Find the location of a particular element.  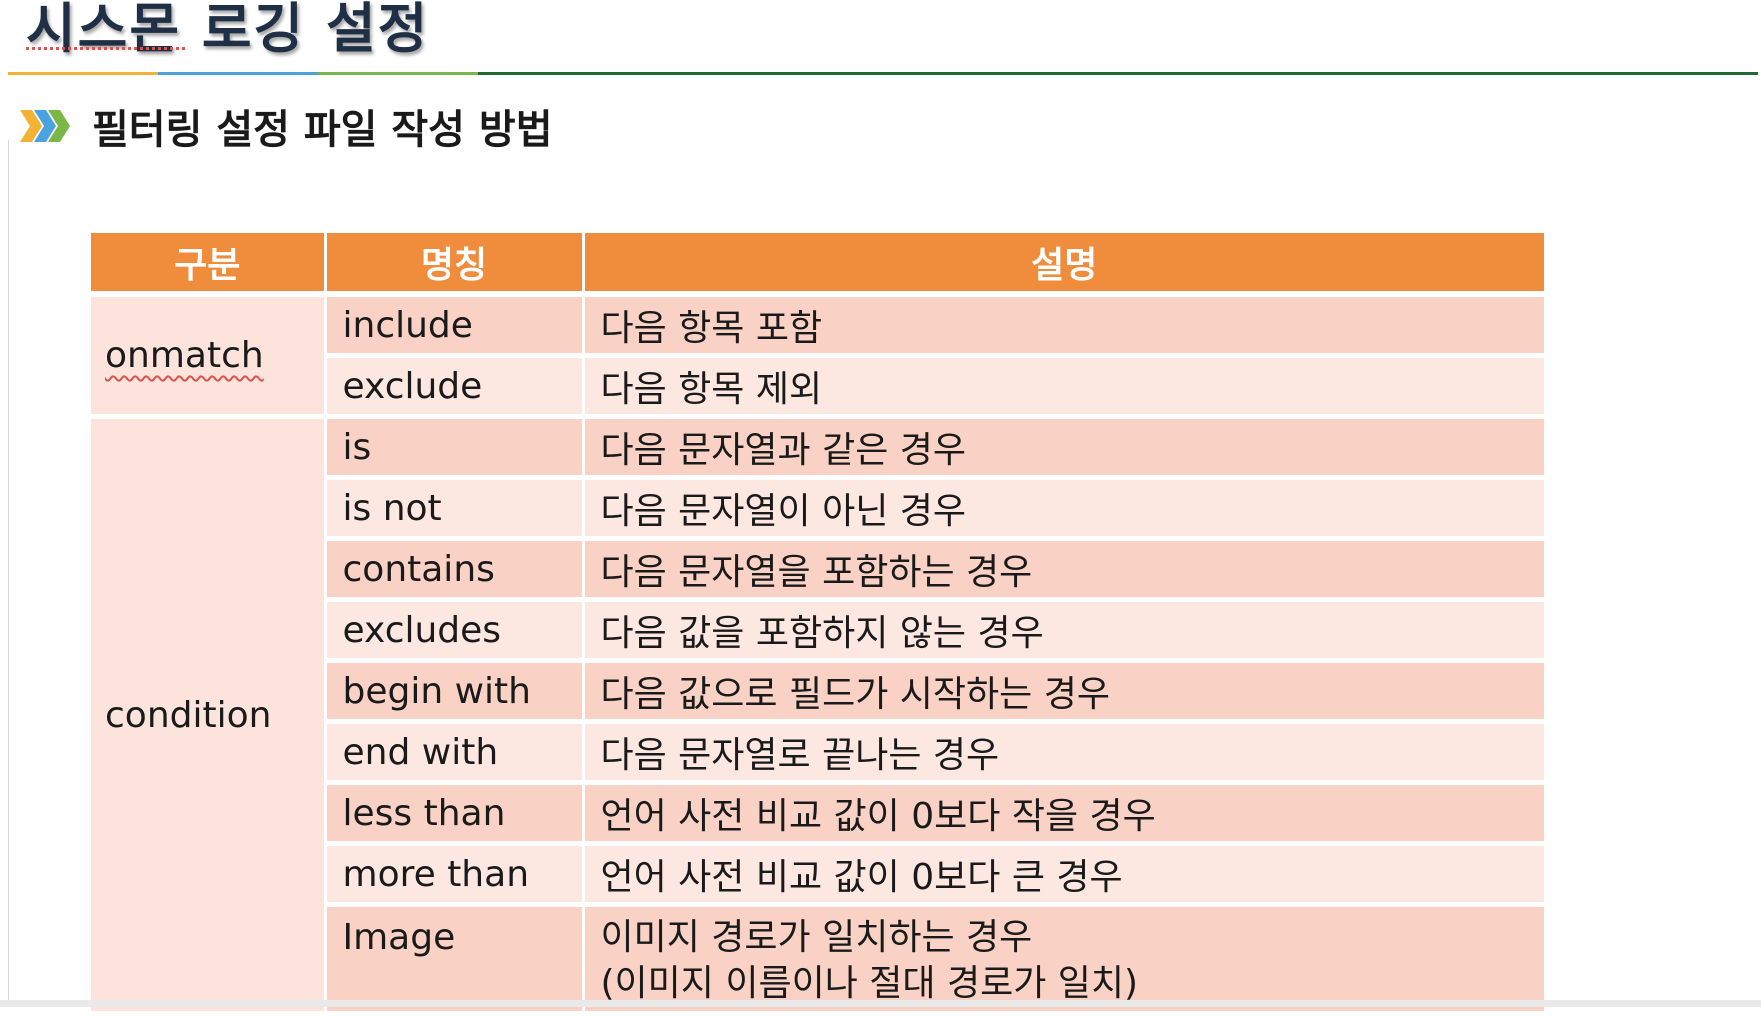

table-row: begin with 다음 값으로 필드가 시작하는 경우 is located at coordinates (817, 692).